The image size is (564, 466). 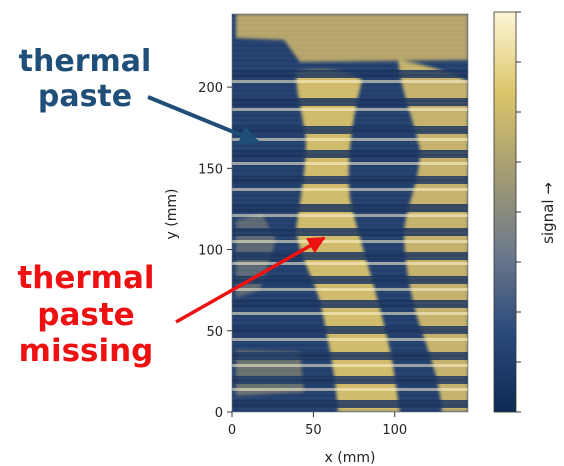 I want to click on x-tick-label: 100, so click(x=394, y=430).